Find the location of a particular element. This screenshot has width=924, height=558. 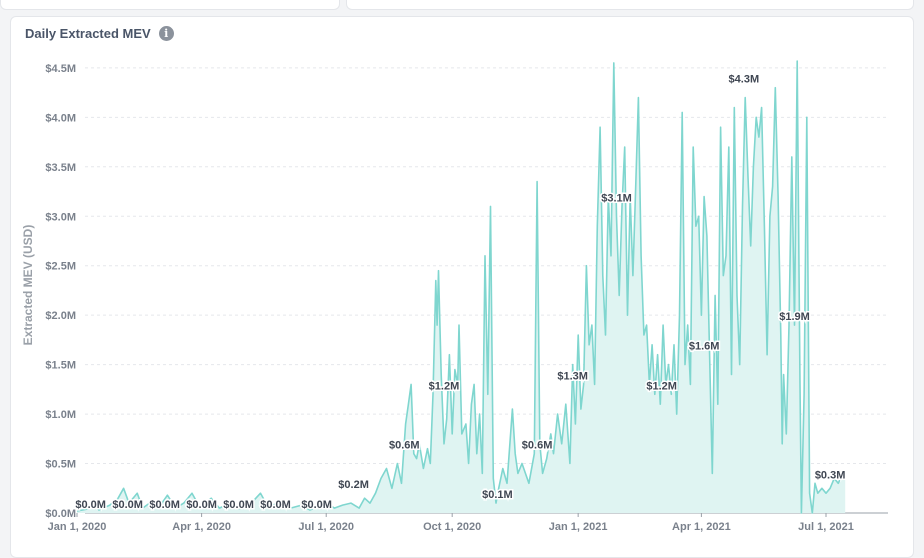

x-tick-label: Apr 1, 2021 is located at coordinates (701, 527).